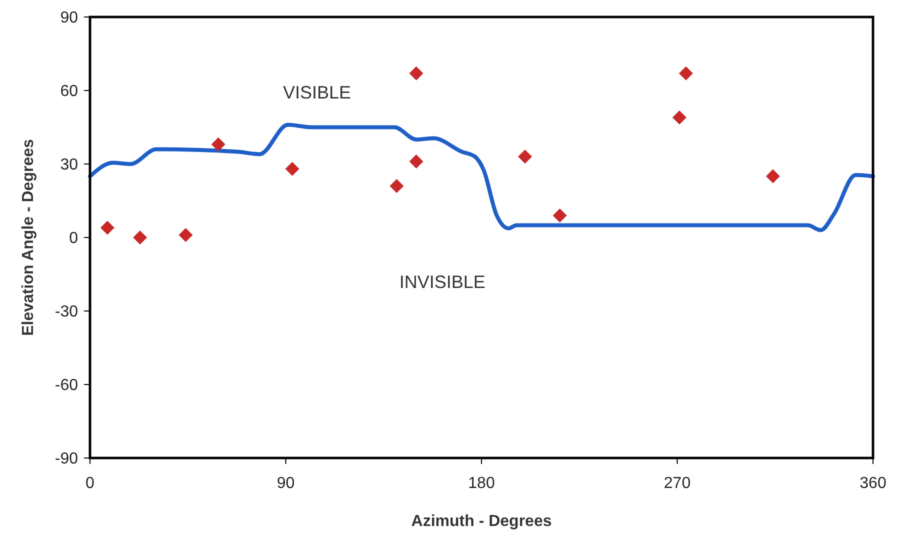 Image resolution: width=901 pixels, height=552 pixels. What do you see at coordinates (285, 483) in the screenshot?
I see `x-tick-label: 90` at bounding box center [285, 483].